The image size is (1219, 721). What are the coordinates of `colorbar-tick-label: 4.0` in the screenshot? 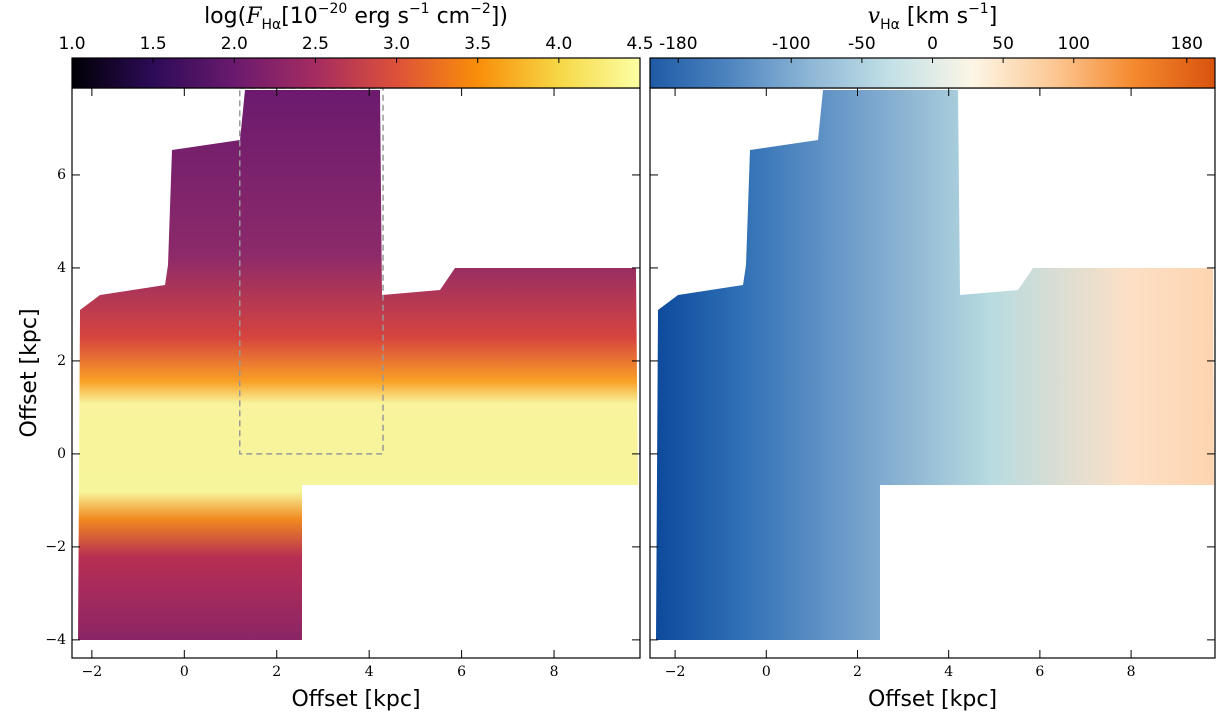 It's located at (558, 44).